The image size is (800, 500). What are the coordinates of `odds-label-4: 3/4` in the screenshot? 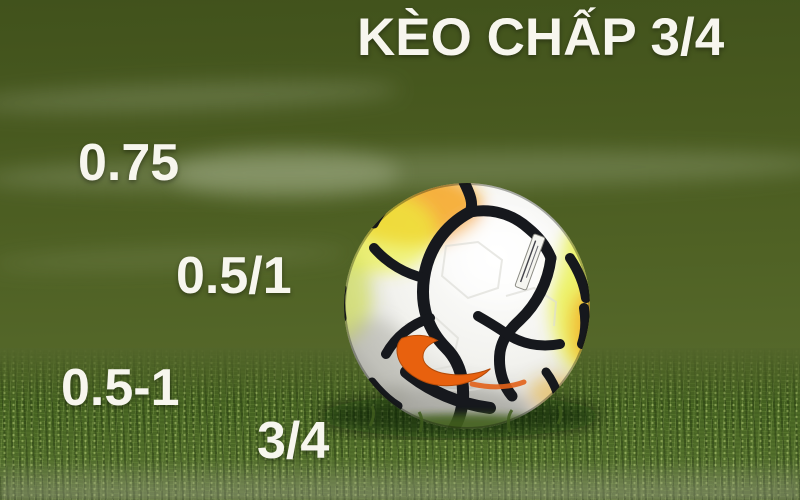 It's located at (293, 441).